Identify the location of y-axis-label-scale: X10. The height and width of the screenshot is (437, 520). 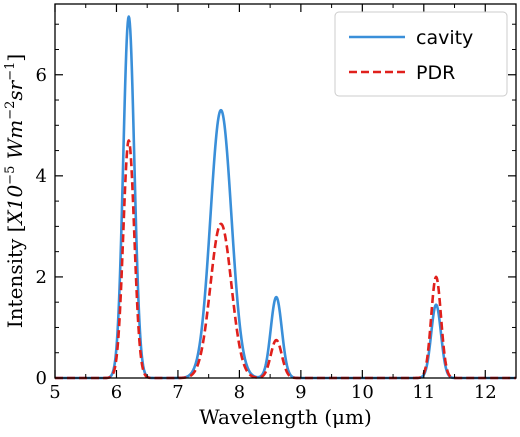
(15, 206).